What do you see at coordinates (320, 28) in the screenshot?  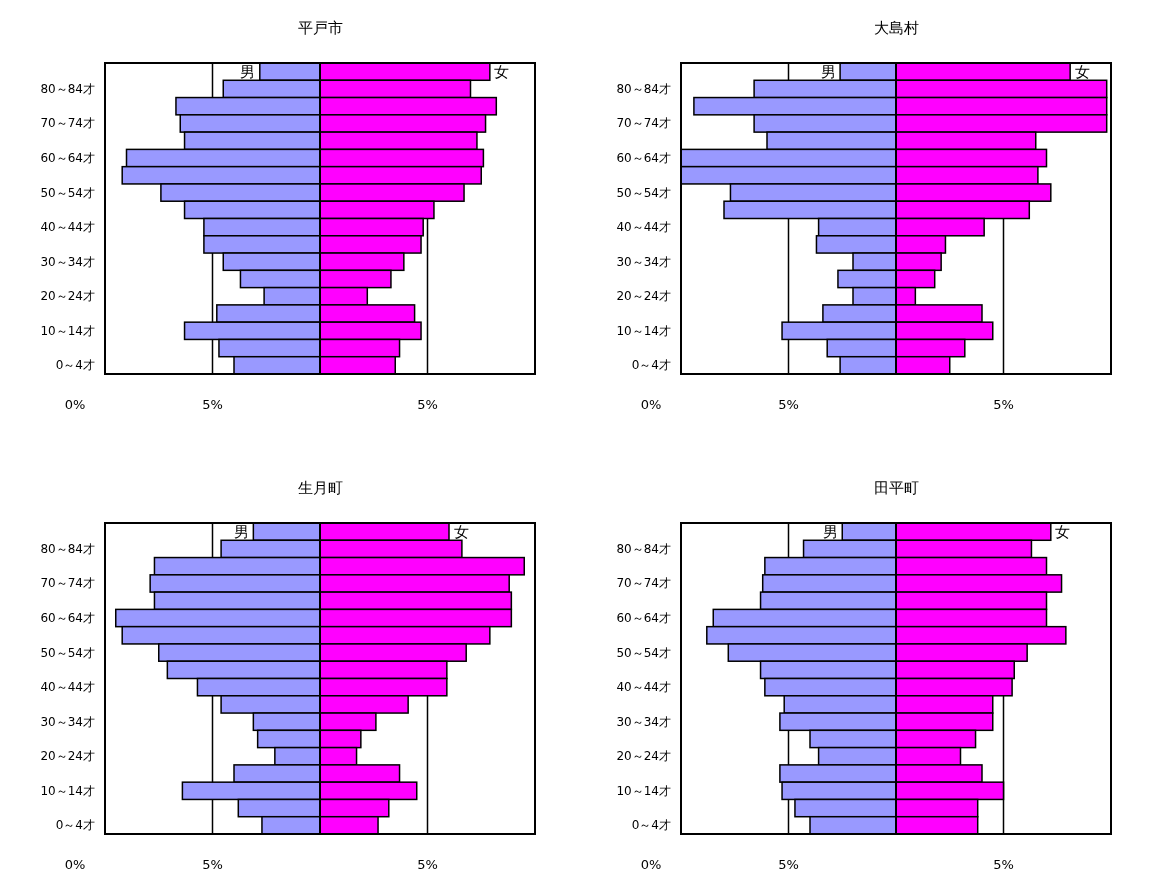 I see `chart-title: 平戸市` at bounding box center [320, 28].